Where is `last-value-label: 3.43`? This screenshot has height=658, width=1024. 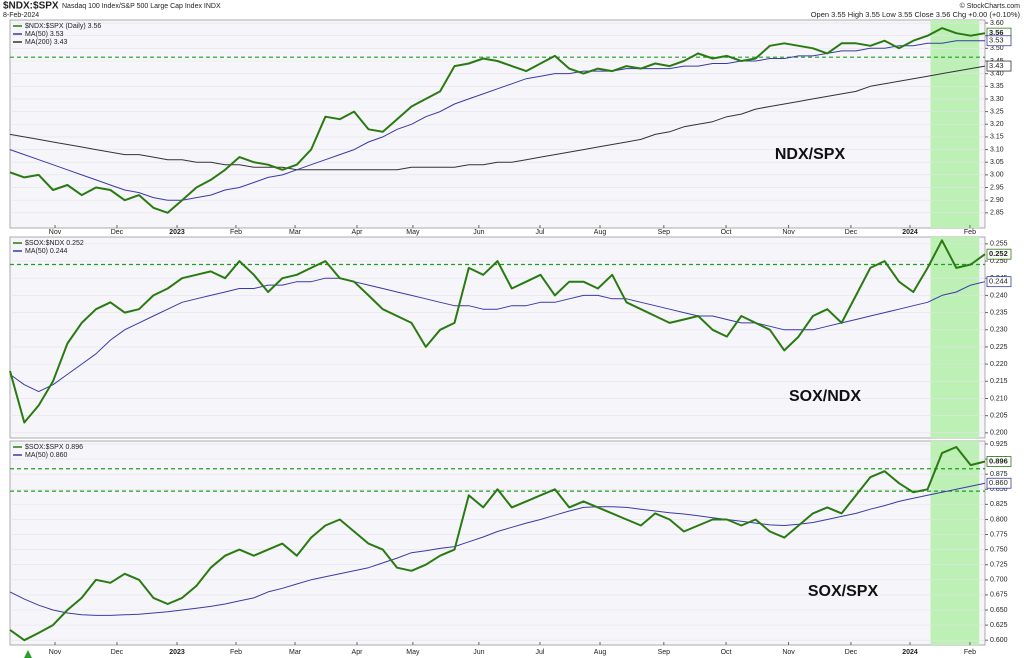
last-value-label: 3.43 is located at coordinates (996, 65).